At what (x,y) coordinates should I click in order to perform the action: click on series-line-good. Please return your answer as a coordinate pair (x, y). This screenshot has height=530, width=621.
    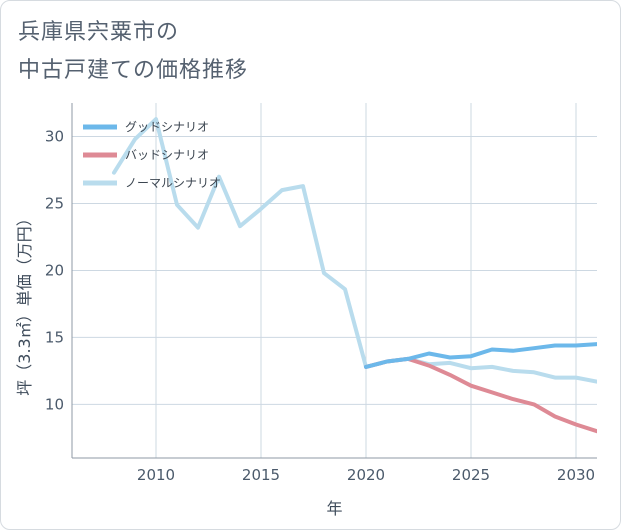
    Looking at the image, I should click on (480, 355).